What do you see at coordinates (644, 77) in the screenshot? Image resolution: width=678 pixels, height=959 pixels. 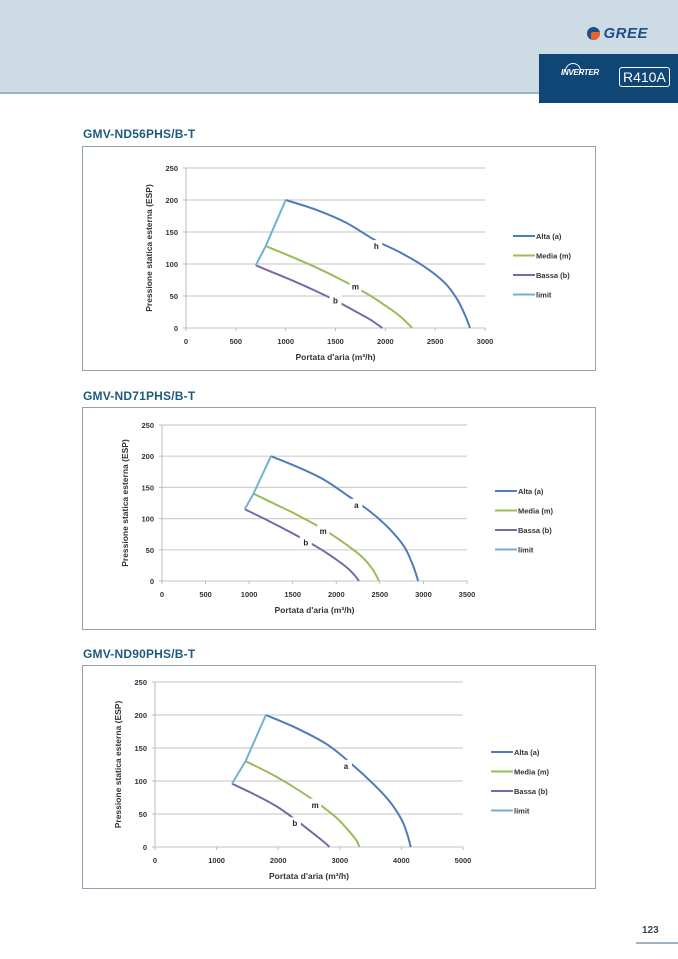 I see `r410a-badge: R410A` at bounding box center [644, 77].